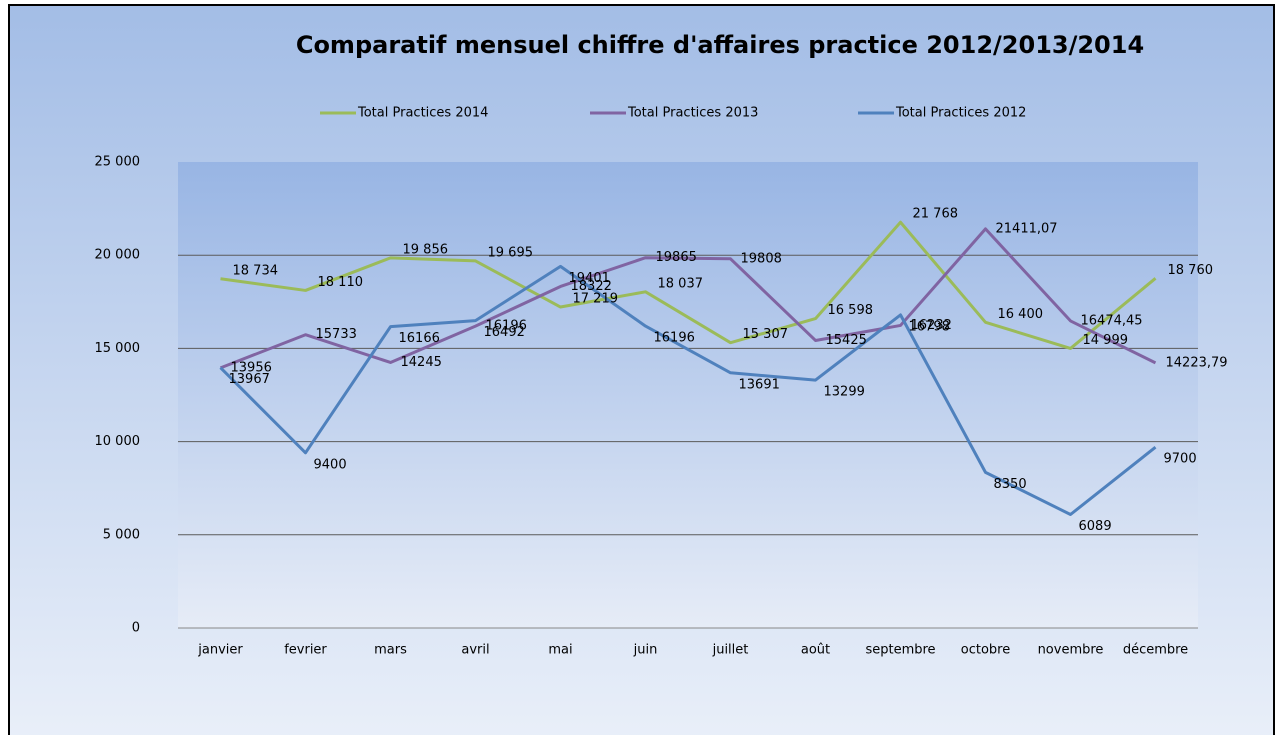  What do you see at coordinates (220, 650) in the screenshot?
I see `x-tick-label: janvier` at bounding box center [220, 650].